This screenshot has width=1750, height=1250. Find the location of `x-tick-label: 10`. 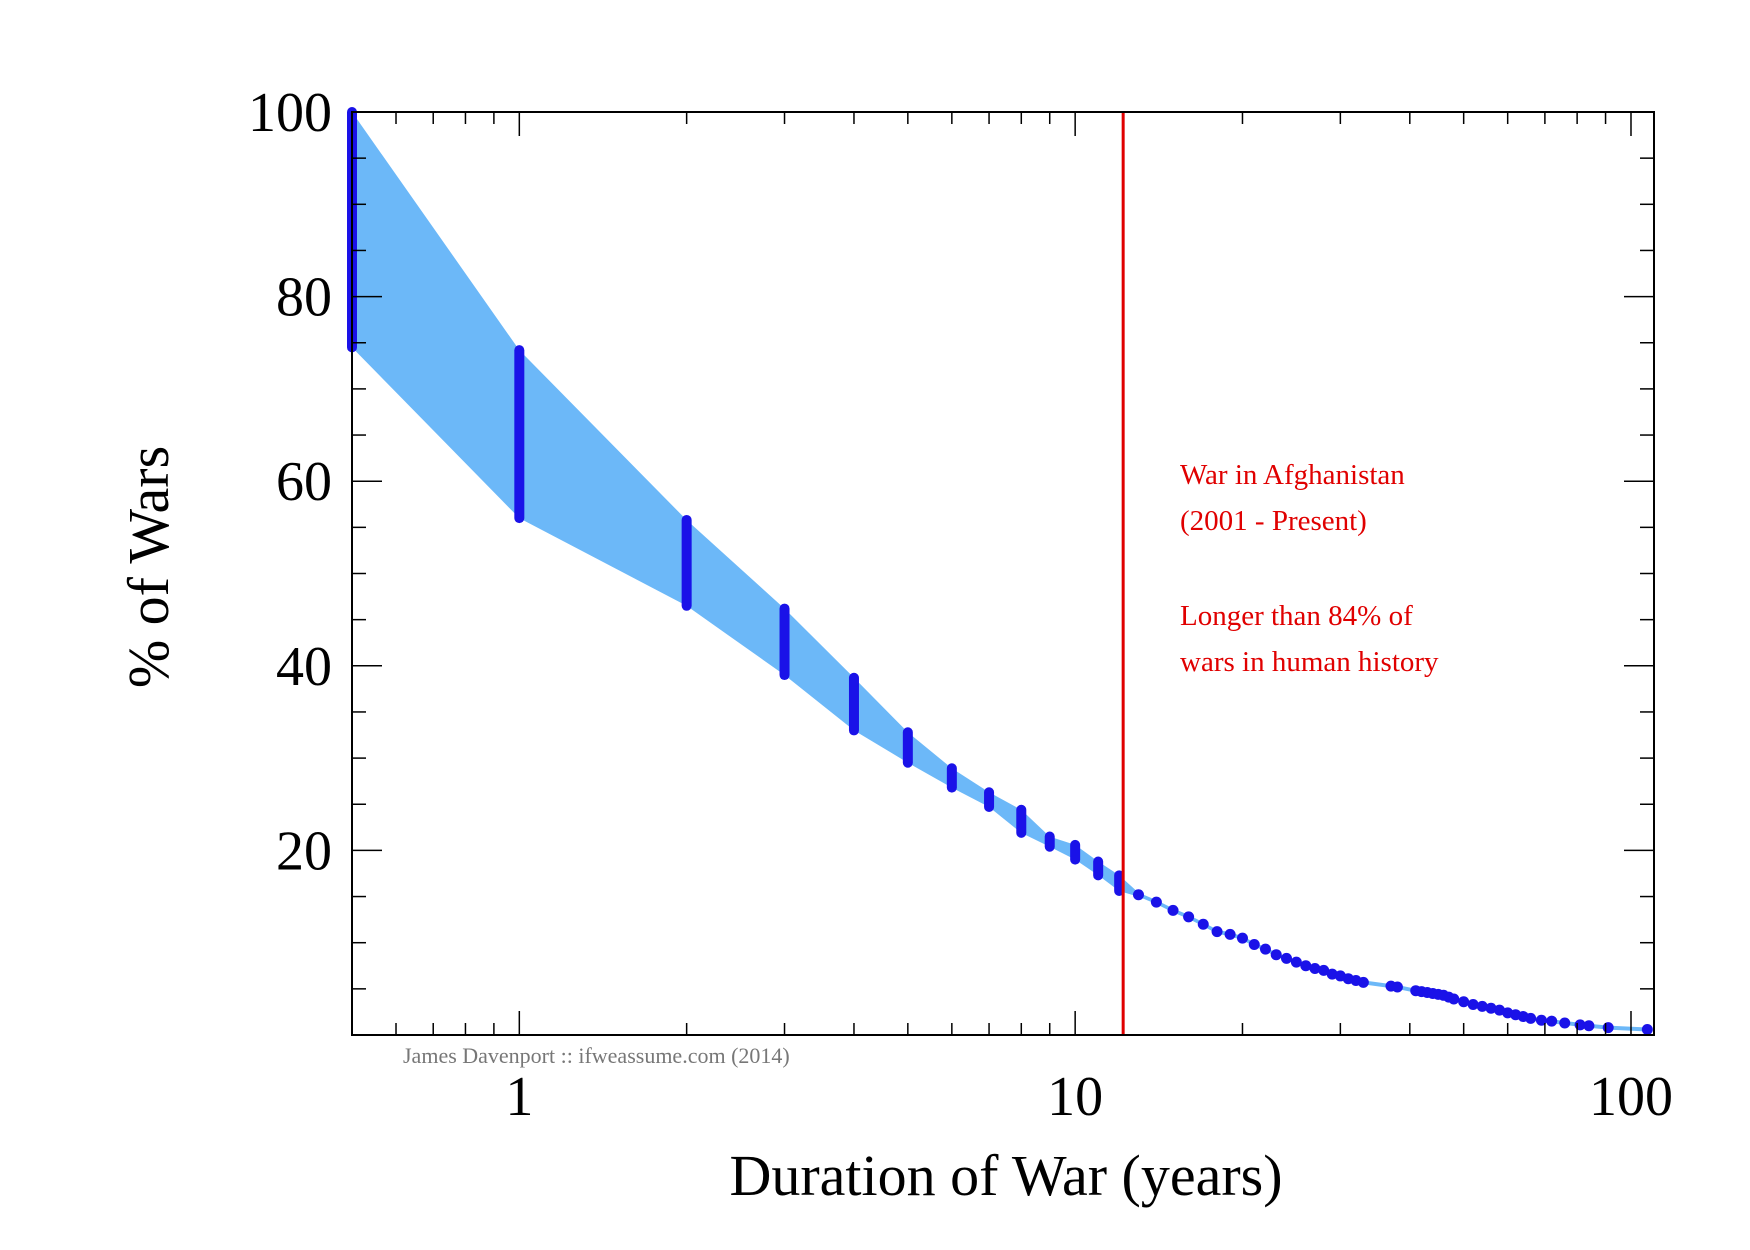

x-tick-label: 10 is located at coordinates (1075, 1097).